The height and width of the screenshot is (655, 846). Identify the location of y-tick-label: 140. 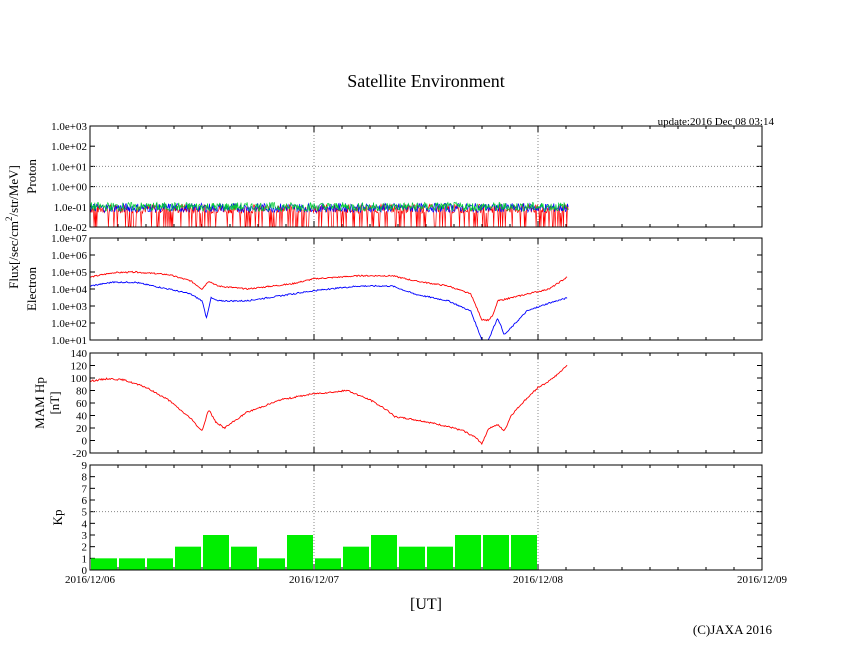
(79, 354).